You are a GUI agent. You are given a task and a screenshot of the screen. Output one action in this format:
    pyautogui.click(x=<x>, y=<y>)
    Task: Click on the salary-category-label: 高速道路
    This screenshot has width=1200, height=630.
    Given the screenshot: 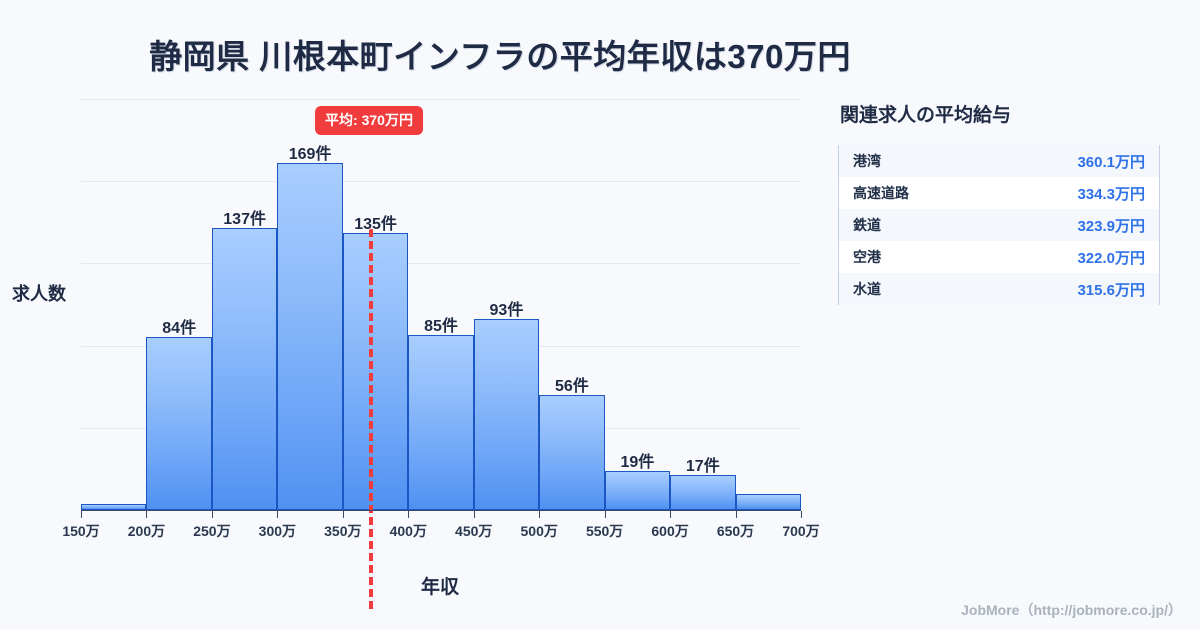 What is the action you would take?
    pyautogui.click(x=881, y=193)
    